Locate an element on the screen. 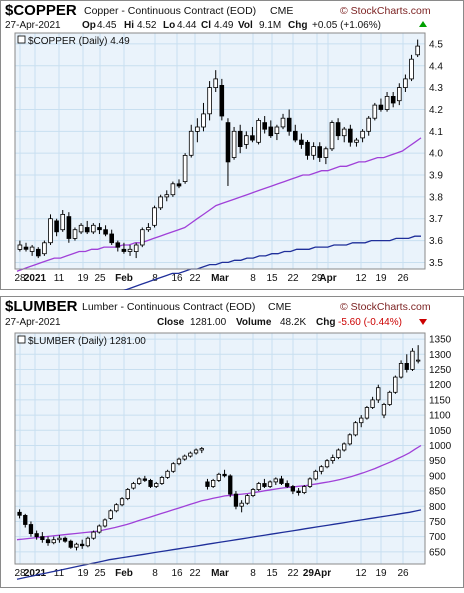  copper-chg-up-arrow-icon is located at coordinates (423, 24).